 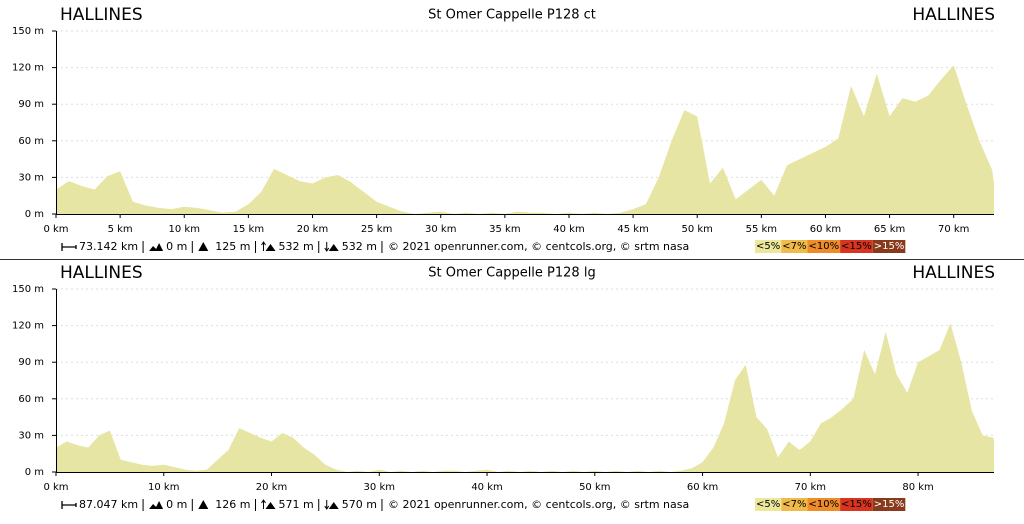 I want to click on stat-value: 125 m, so click(x=232, y=246).